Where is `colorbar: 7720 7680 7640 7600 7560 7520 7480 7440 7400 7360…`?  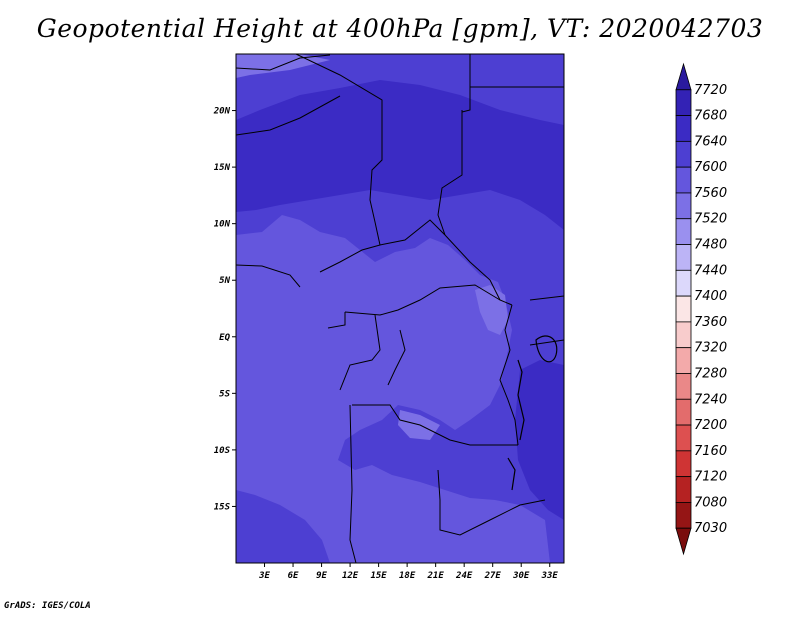 colorbar: 7720 7680 7640 7600 7560 7520 7480 7440 7400 7360… is located at coordinates (701, 309).